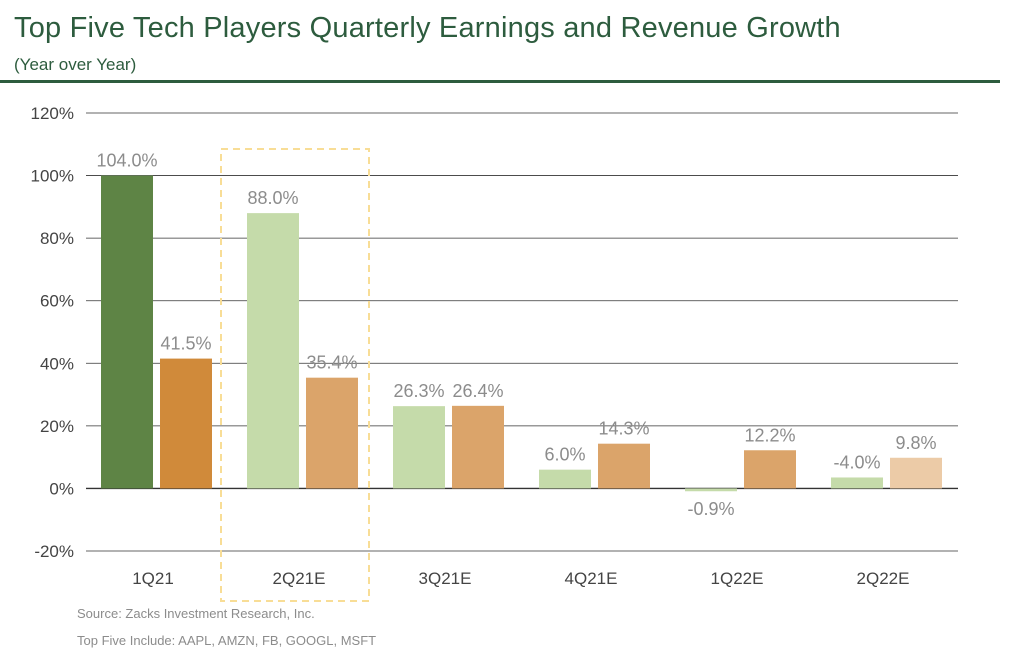 This screenshot has width=1024, height=664. I want to click on bar-2Q22E-s0, so click(857, 483).